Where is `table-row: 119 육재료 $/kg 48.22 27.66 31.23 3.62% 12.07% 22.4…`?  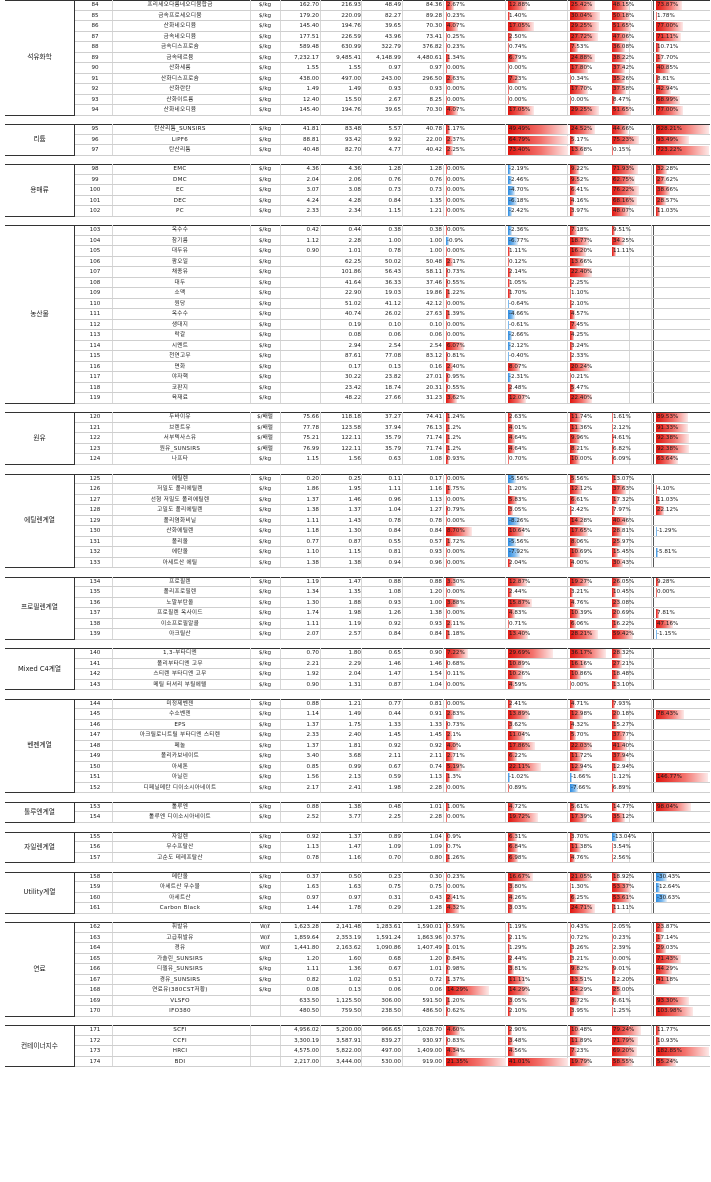
table-row: 119 육재료 $/kg 48.22 27.66 31.23 3.62% 12.07% 22.4… is located at coordinates (355, 398).